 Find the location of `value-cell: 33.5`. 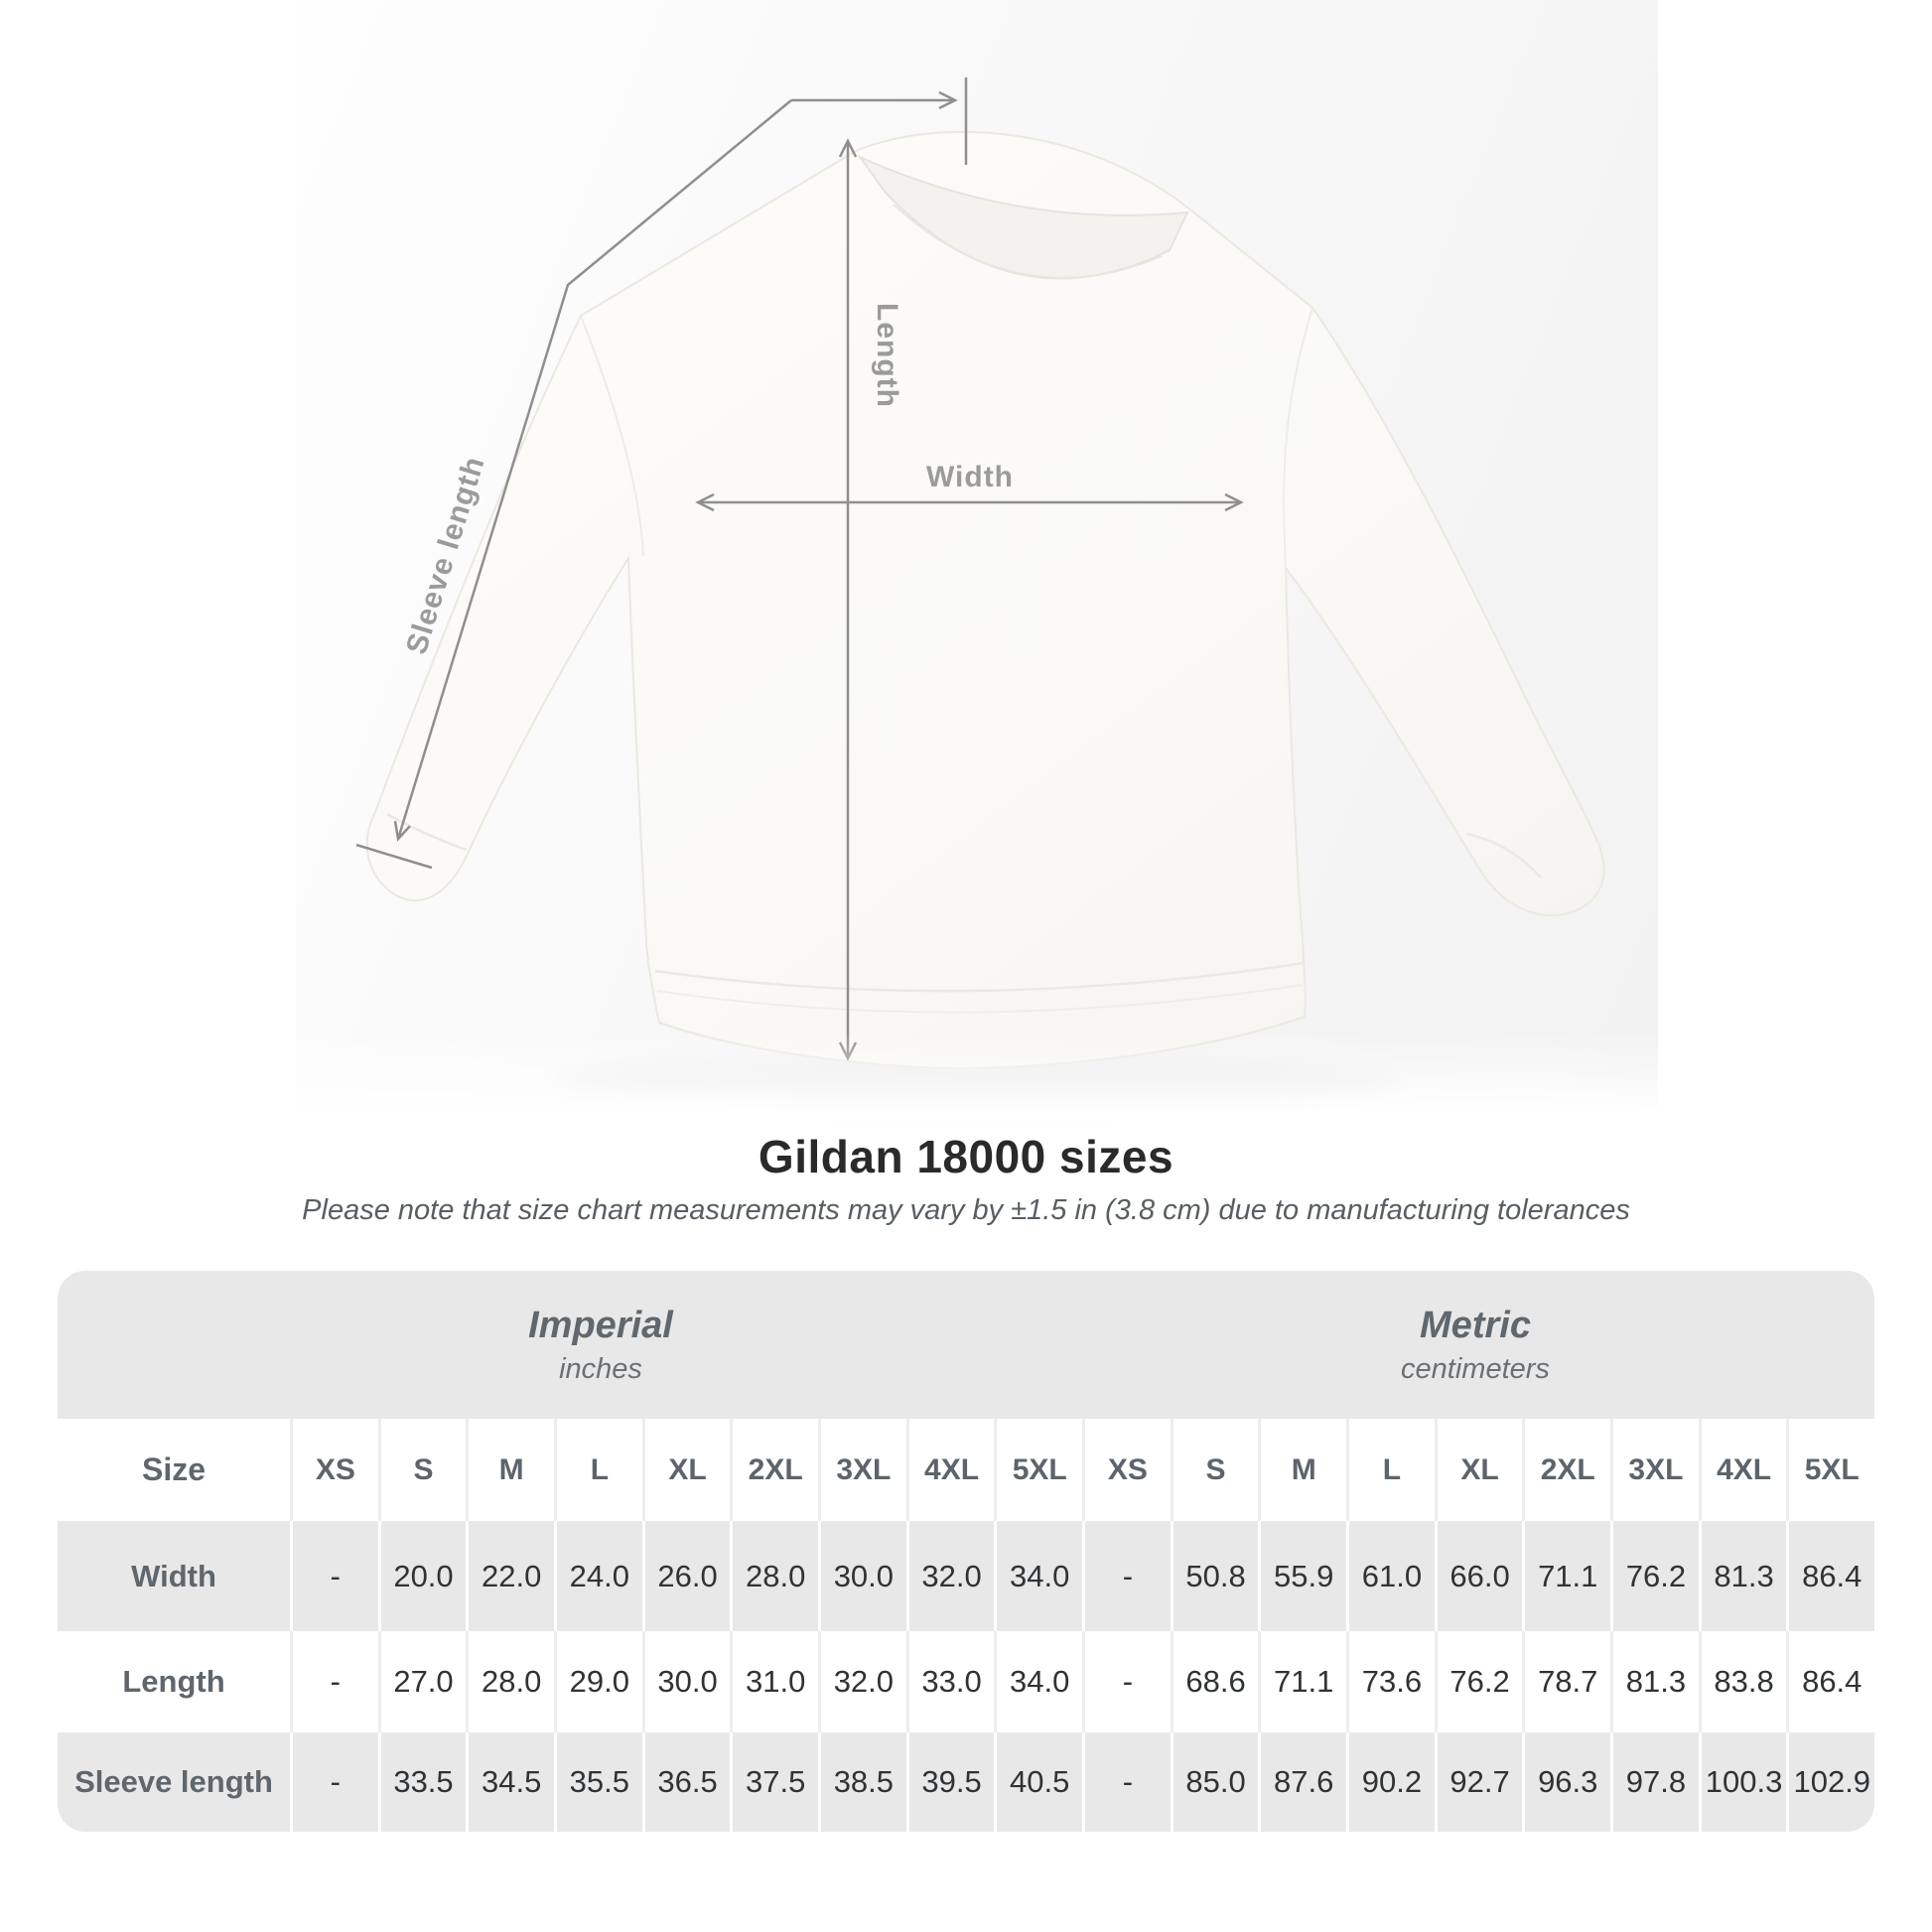

value-cell: 33.5 is located at coordinates (422, 1782).